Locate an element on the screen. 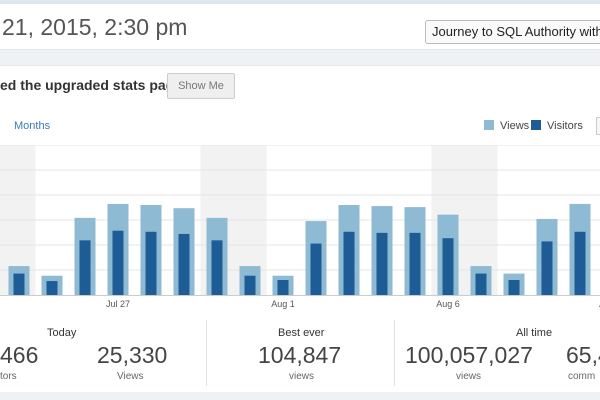 This screenshot has height=400, width=600. today-views-value: 25,330 is located at coordinates (132, 355).